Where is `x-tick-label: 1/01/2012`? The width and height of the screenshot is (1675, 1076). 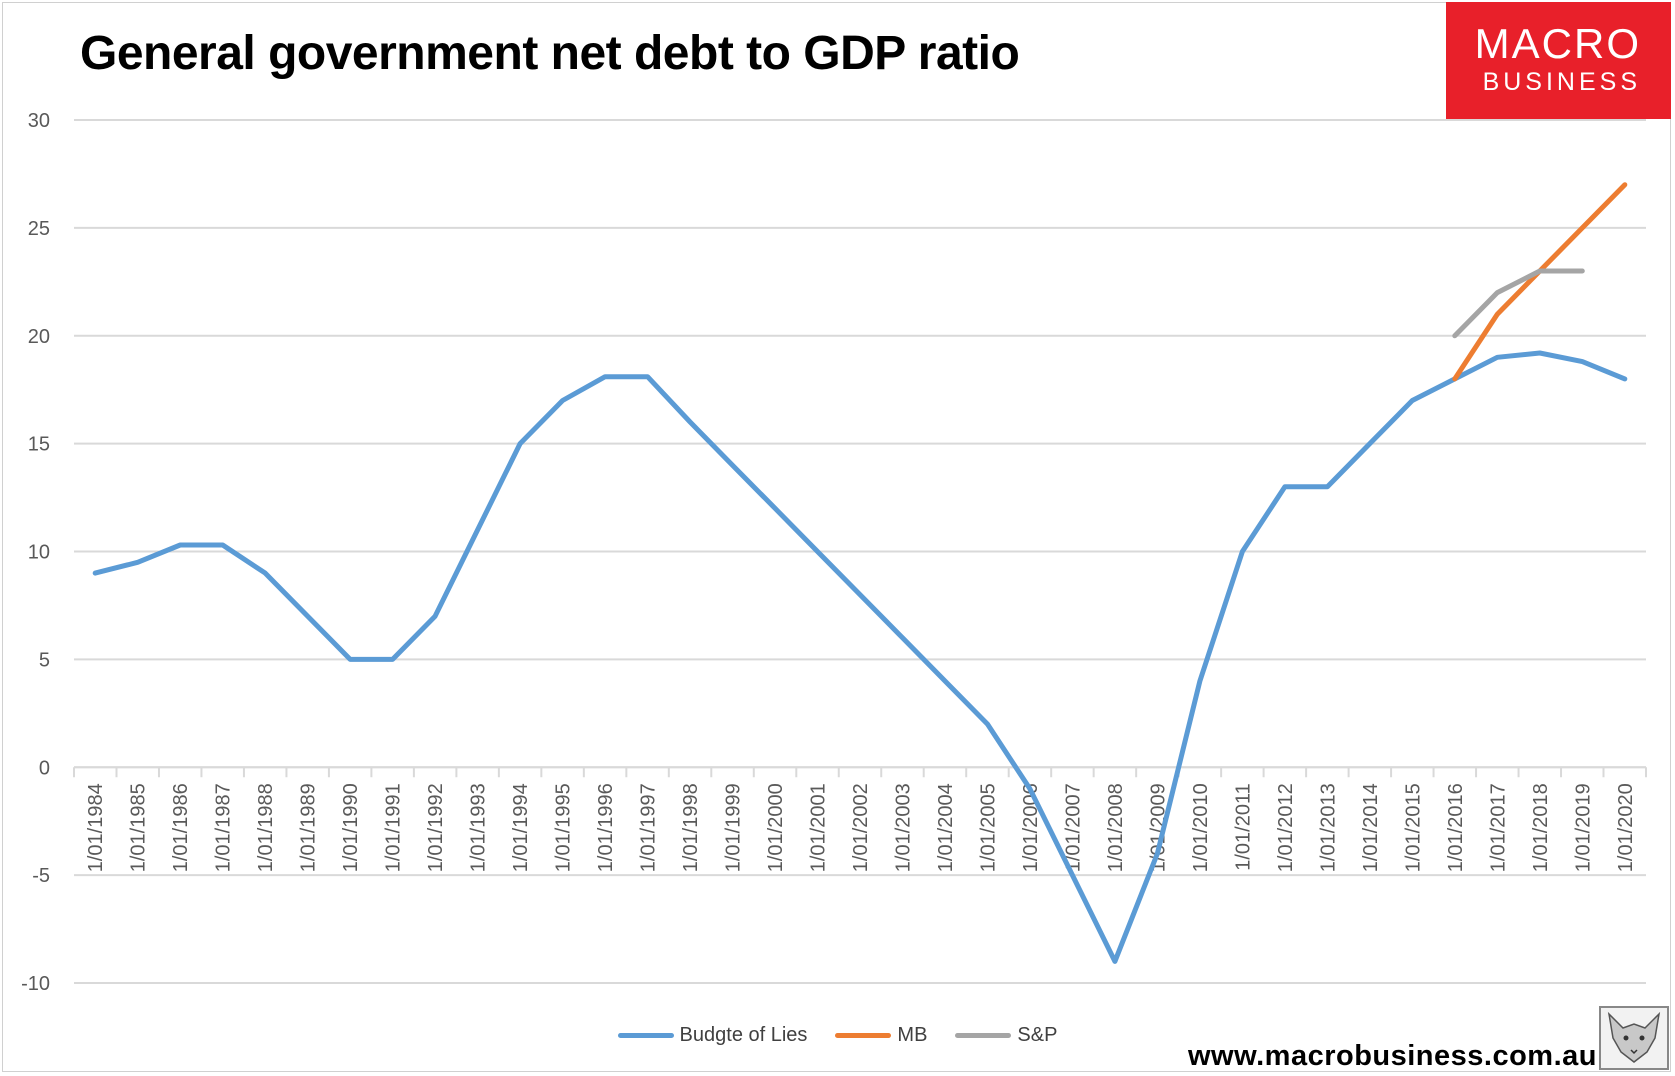 x-tick-label: 1/01/2012 is located at coordinates (1286, 827).